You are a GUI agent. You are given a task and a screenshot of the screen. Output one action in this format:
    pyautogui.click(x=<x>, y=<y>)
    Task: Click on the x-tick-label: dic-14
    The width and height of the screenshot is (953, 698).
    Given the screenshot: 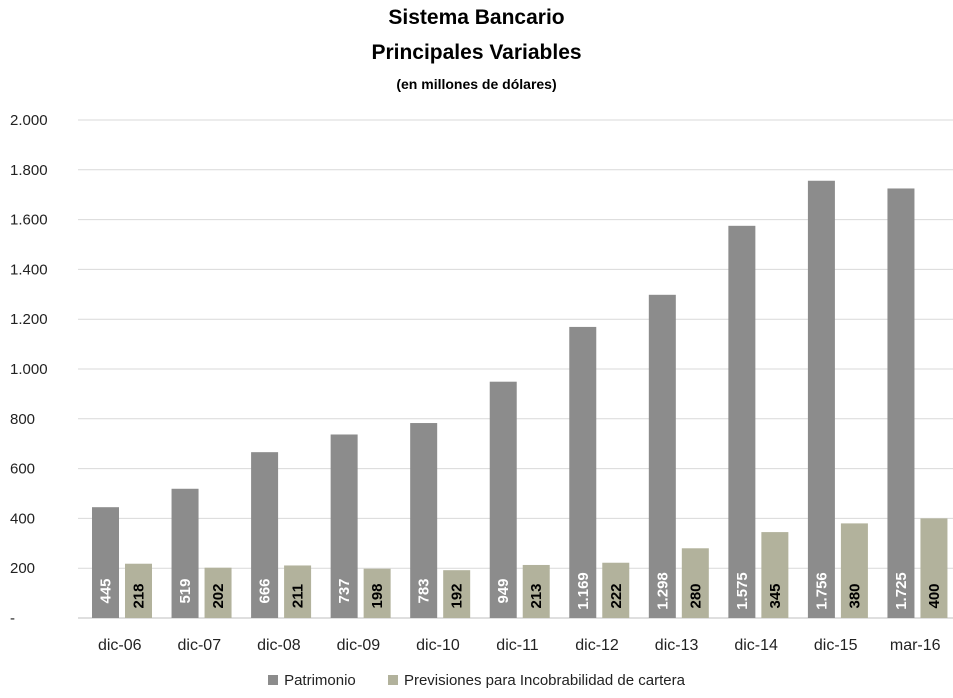 What is the action you would take?
    pyautogui.click(x=756, y=645)
    